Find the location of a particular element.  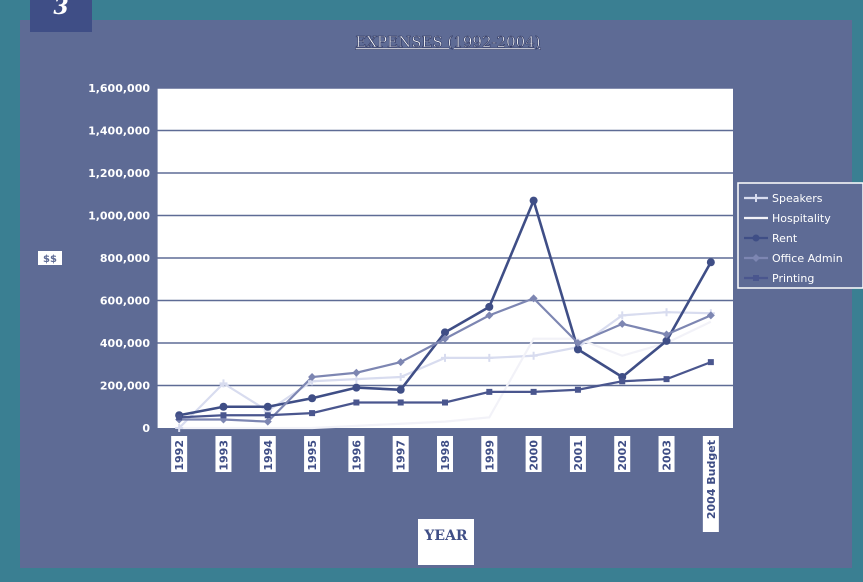

x-axis-label-box is located at coordinates (446, 542).